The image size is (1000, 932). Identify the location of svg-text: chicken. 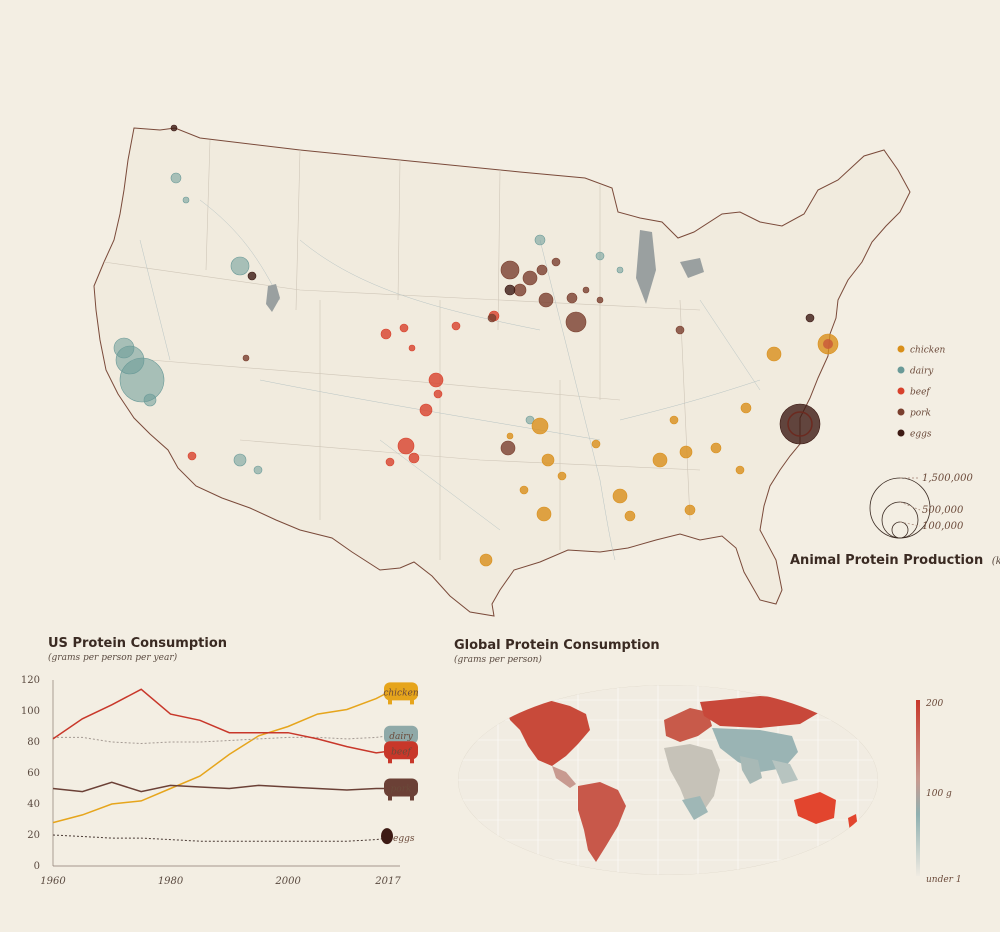
(401, 693).